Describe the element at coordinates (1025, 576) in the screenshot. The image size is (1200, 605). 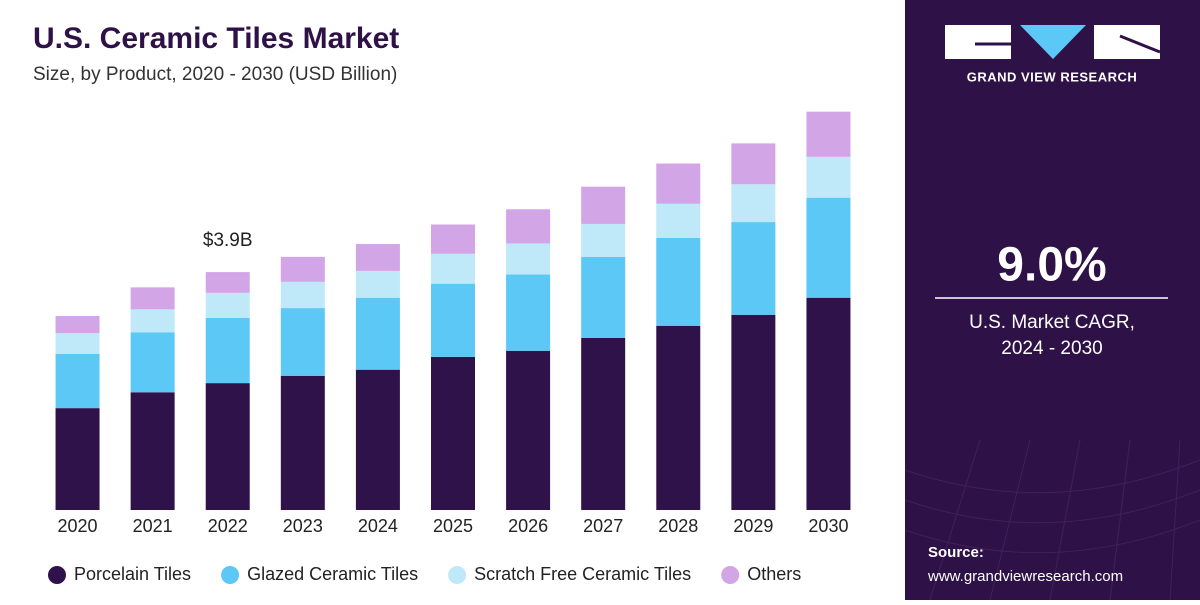
I see `source-url: www.grandviewresearch.com` at that location.